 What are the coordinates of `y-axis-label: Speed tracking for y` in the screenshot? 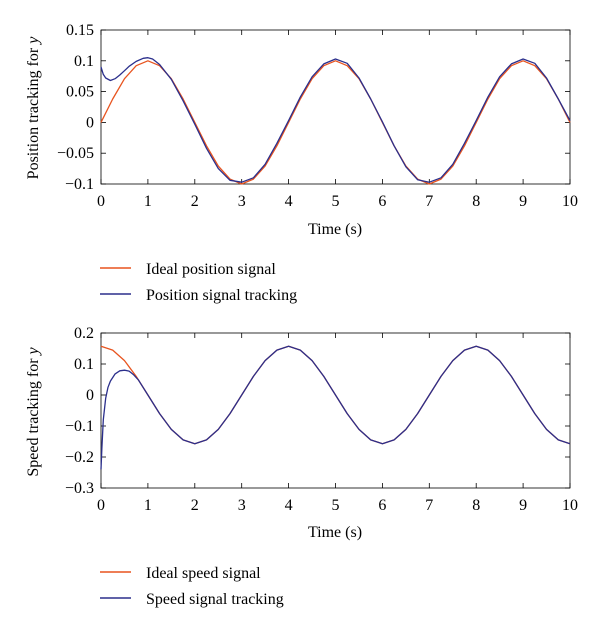 It's located at (33, 411).